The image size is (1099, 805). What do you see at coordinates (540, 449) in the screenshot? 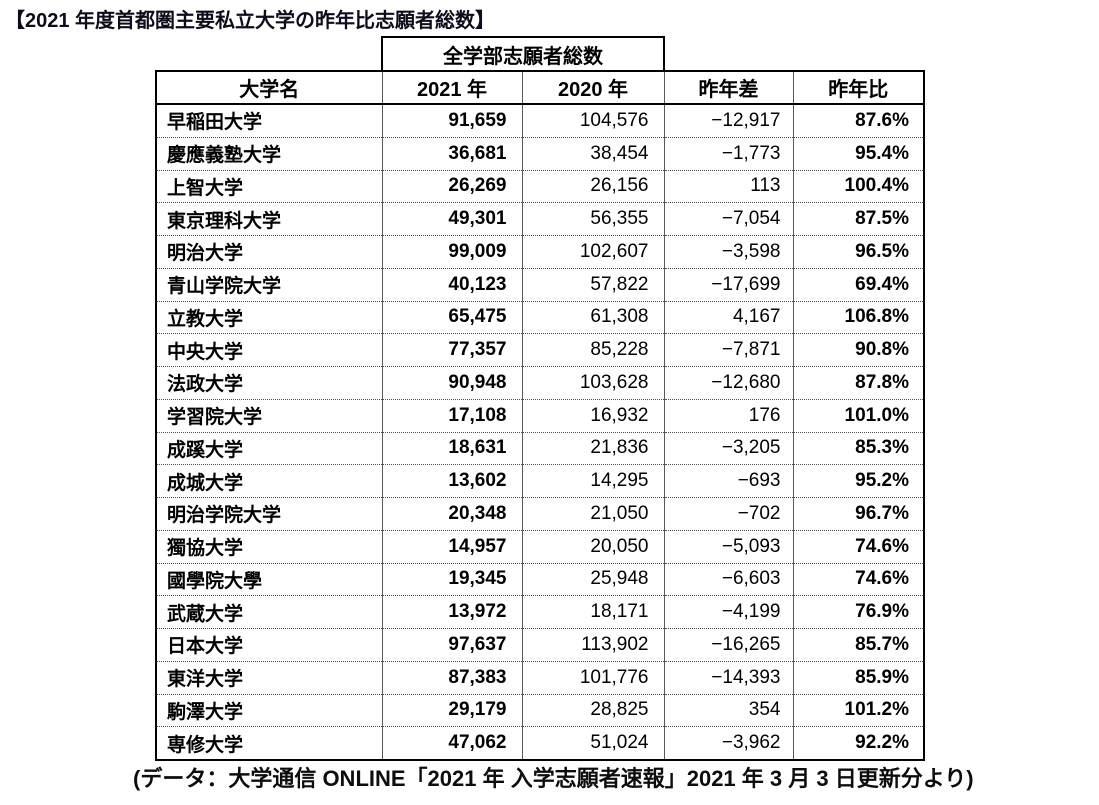
I see `table-row: 成蹊大学 18,631 21,836 −3,205 85.3%` at bounding box center [540, 449].